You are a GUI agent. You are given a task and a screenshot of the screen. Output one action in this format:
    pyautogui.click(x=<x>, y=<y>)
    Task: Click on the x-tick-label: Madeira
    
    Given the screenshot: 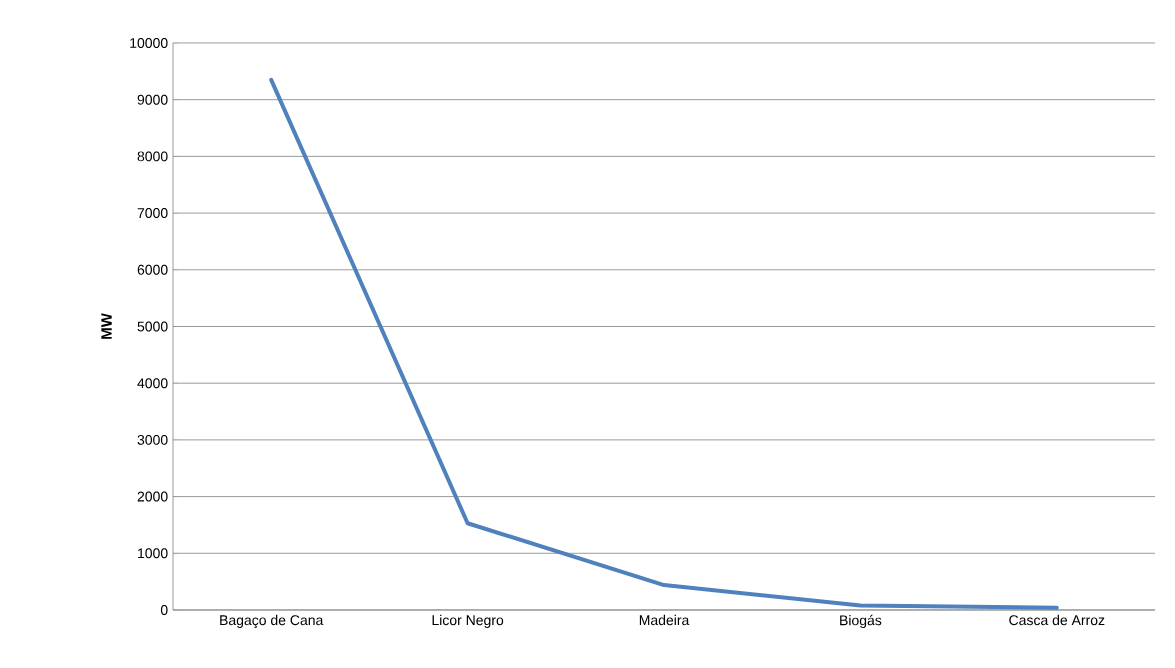 What is the action you would take?
    pyautogui.click(x=664, y=620)
    